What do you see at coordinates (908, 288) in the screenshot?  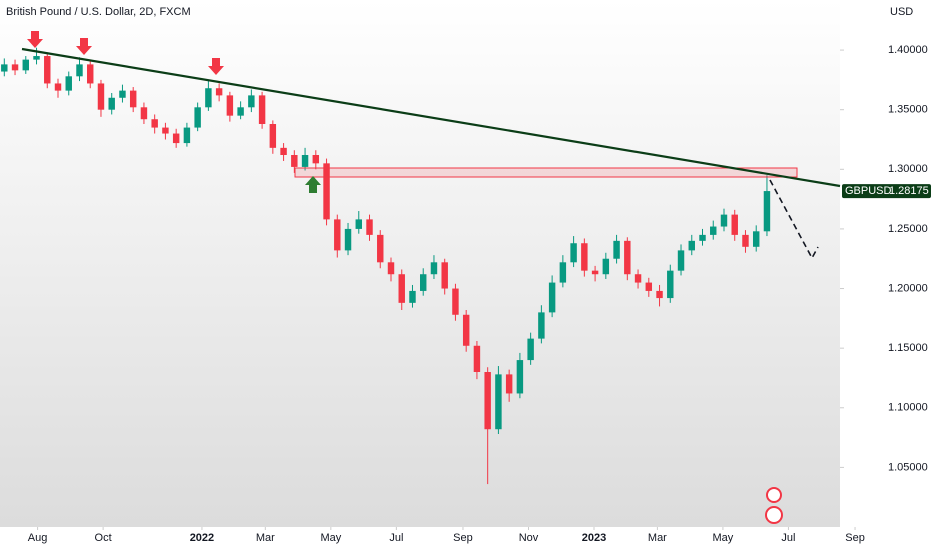 I see `y-tick-label: 1.20000` at bounding box center [908, 288].